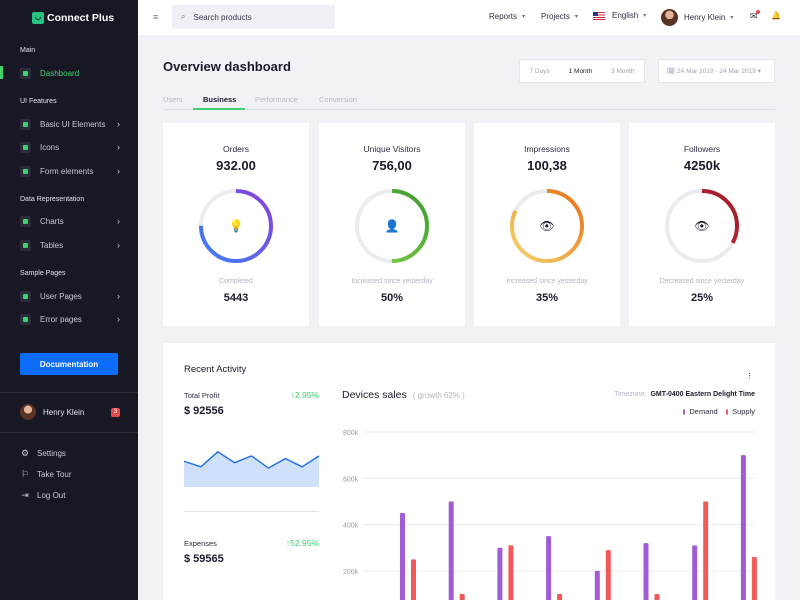  What do you see at coordinates (392, 281) in the screenshot?
I see `card-sub-label: Increased since yesterday` at bounding box center [392, 281].